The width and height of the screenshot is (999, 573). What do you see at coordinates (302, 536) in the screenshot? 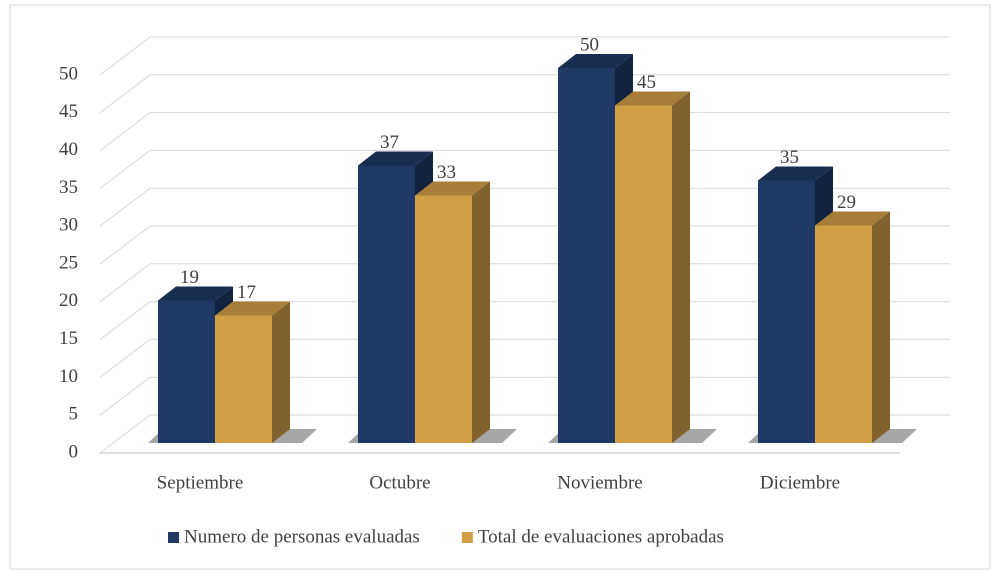
I see `legend-label: Numero de personas evaluadas` at bounding box center [302, 536].